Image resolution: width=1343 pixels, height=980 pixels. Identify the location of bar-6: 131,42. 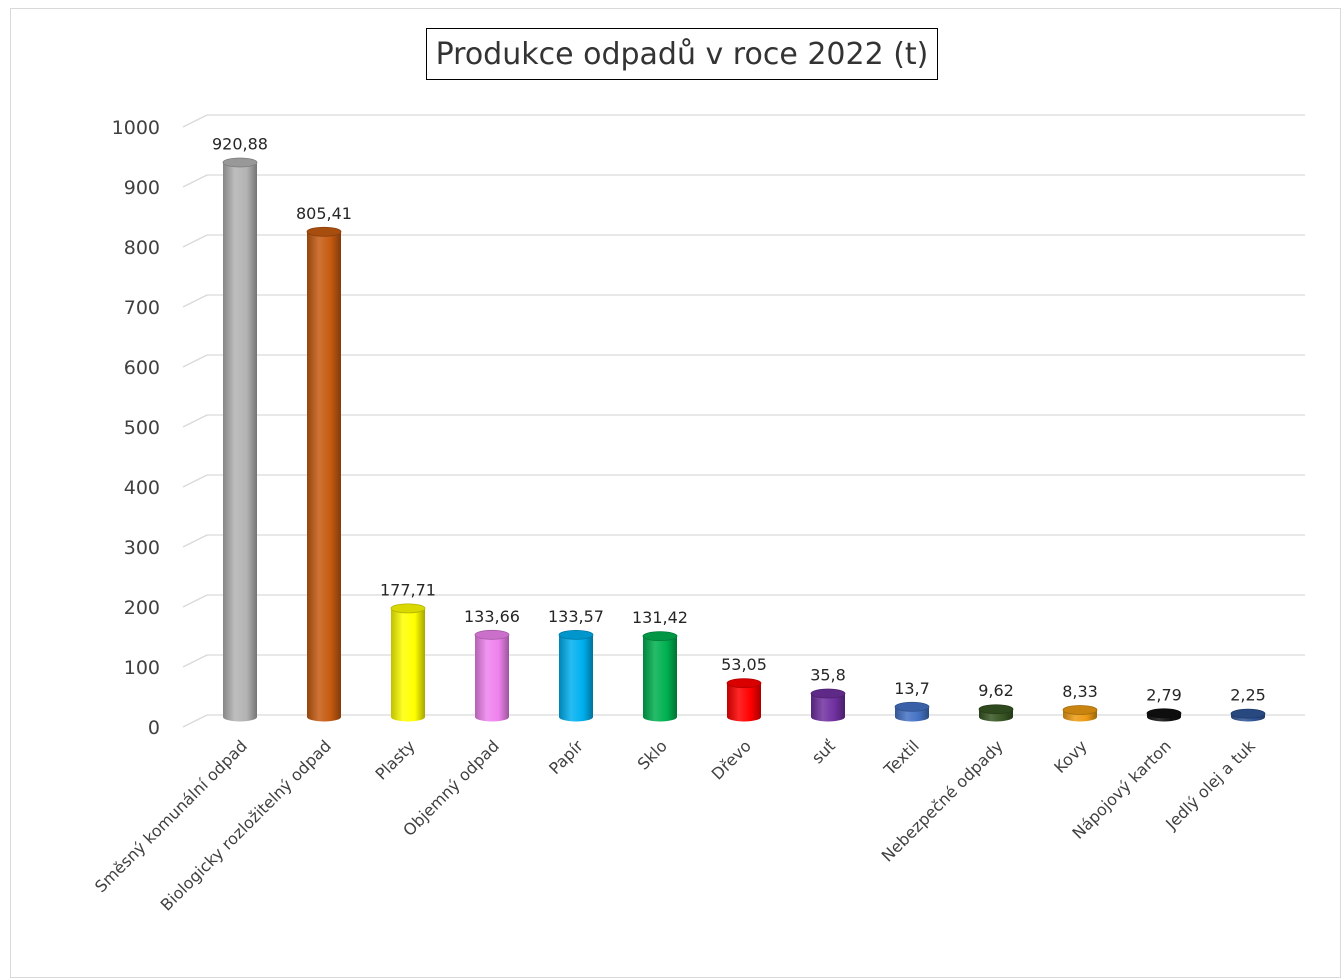
(660, 665).